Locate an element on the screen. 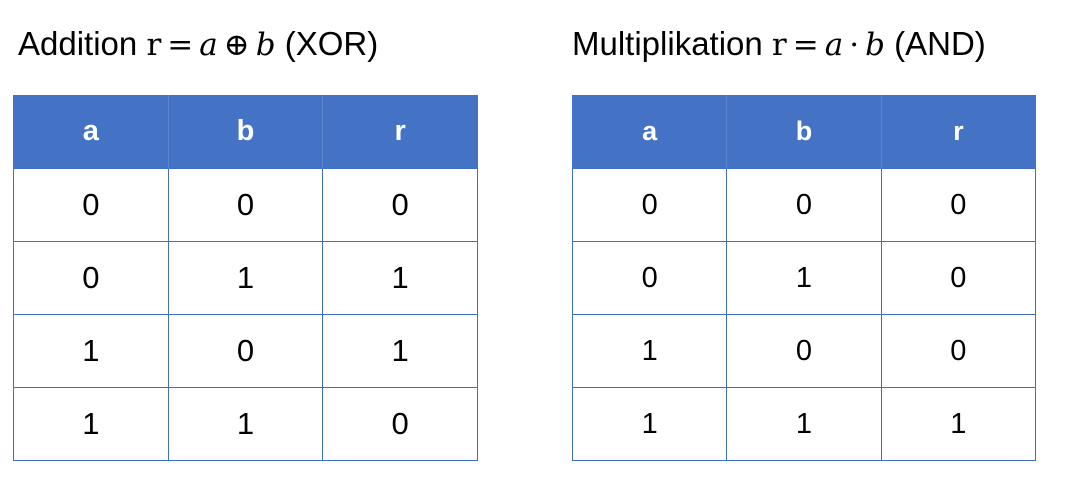 The width and height of the screenshot is (1066, 494). and-header-r: r is located at coordinates (958, 132).